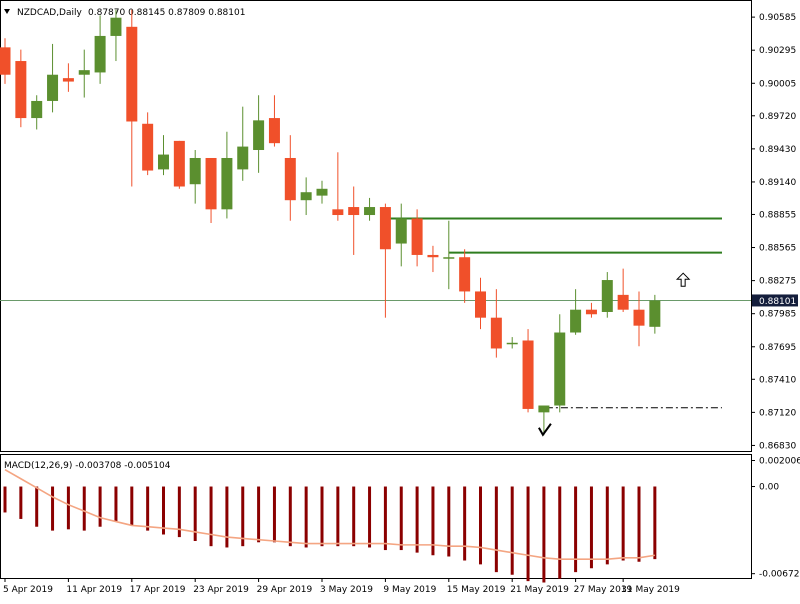 The image size is (800, 604). I want to click on price-tick-label: 0.90585, so click(777, 18).